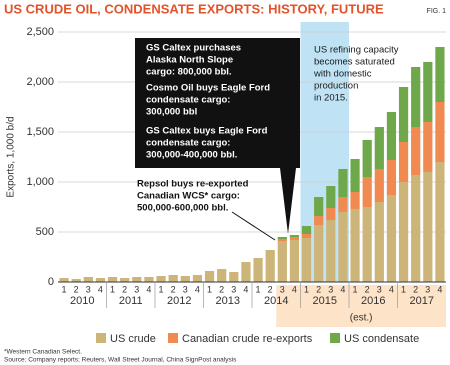 The width and height of the screenshot is (450, 365). Describe the element at coordinates (342, 74) in the screenshot. I see `annotation-line: with domestic` at that location.